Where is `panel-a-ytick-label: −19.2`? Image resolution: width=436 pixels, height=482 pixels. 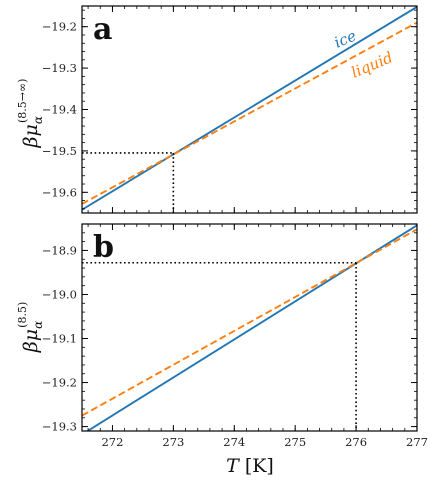 panel-a-ytick-label: −19.2 is located at coordinates (59, 27).